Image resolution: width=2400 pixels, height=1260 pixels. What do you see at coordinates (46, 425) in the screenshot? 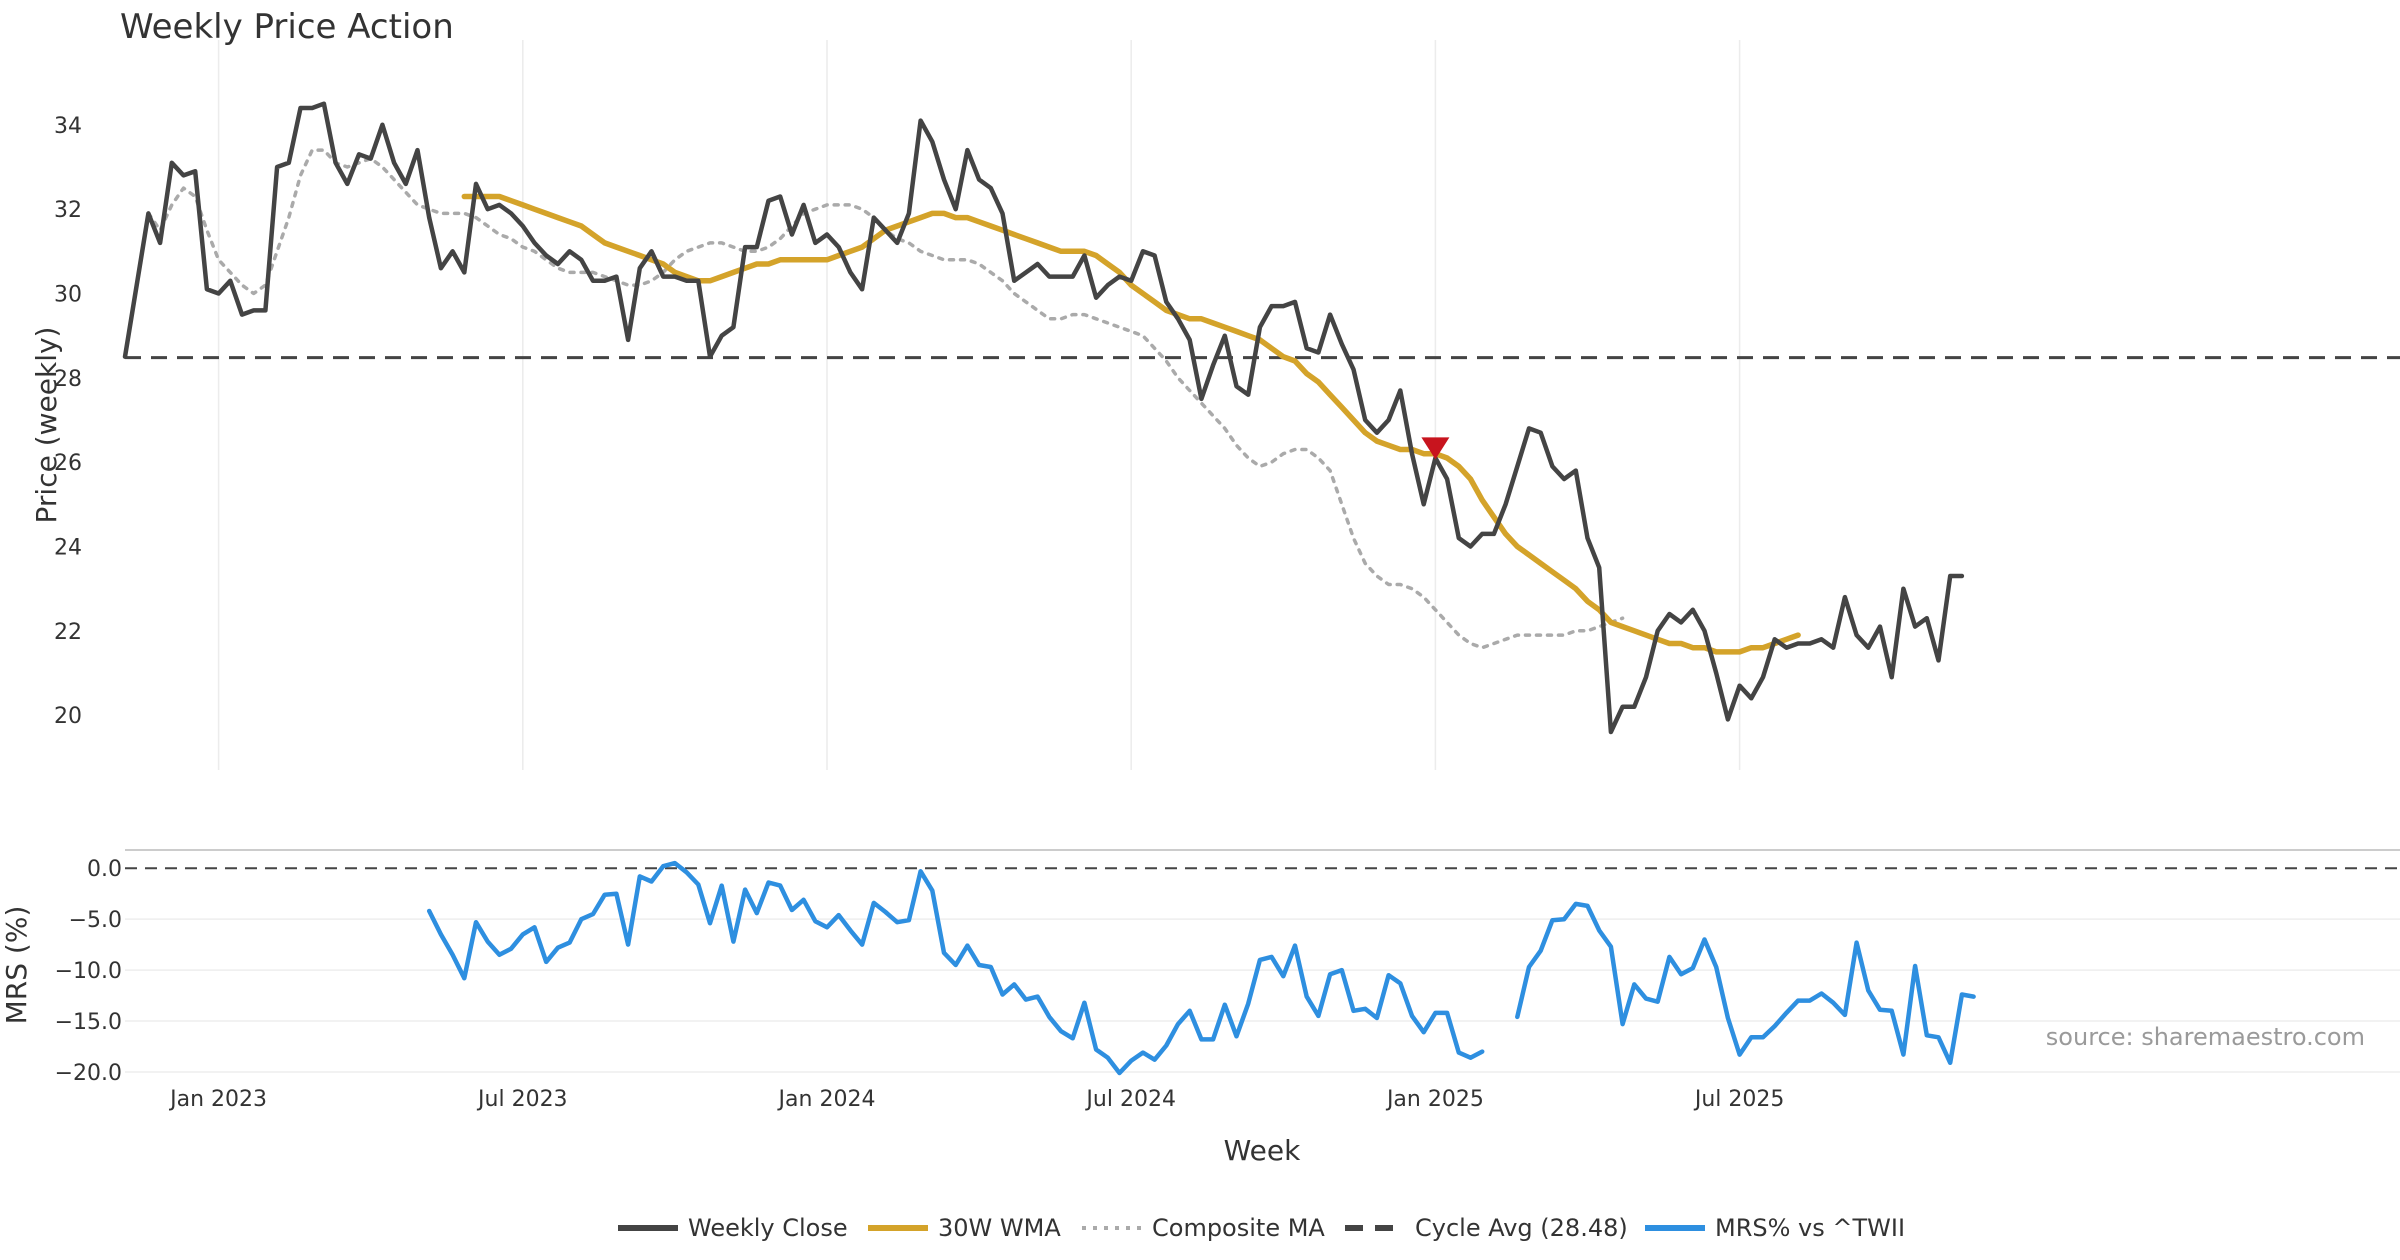
I see `price-y-axis-title: Price (weekly)` at bounding box center [46, 425].